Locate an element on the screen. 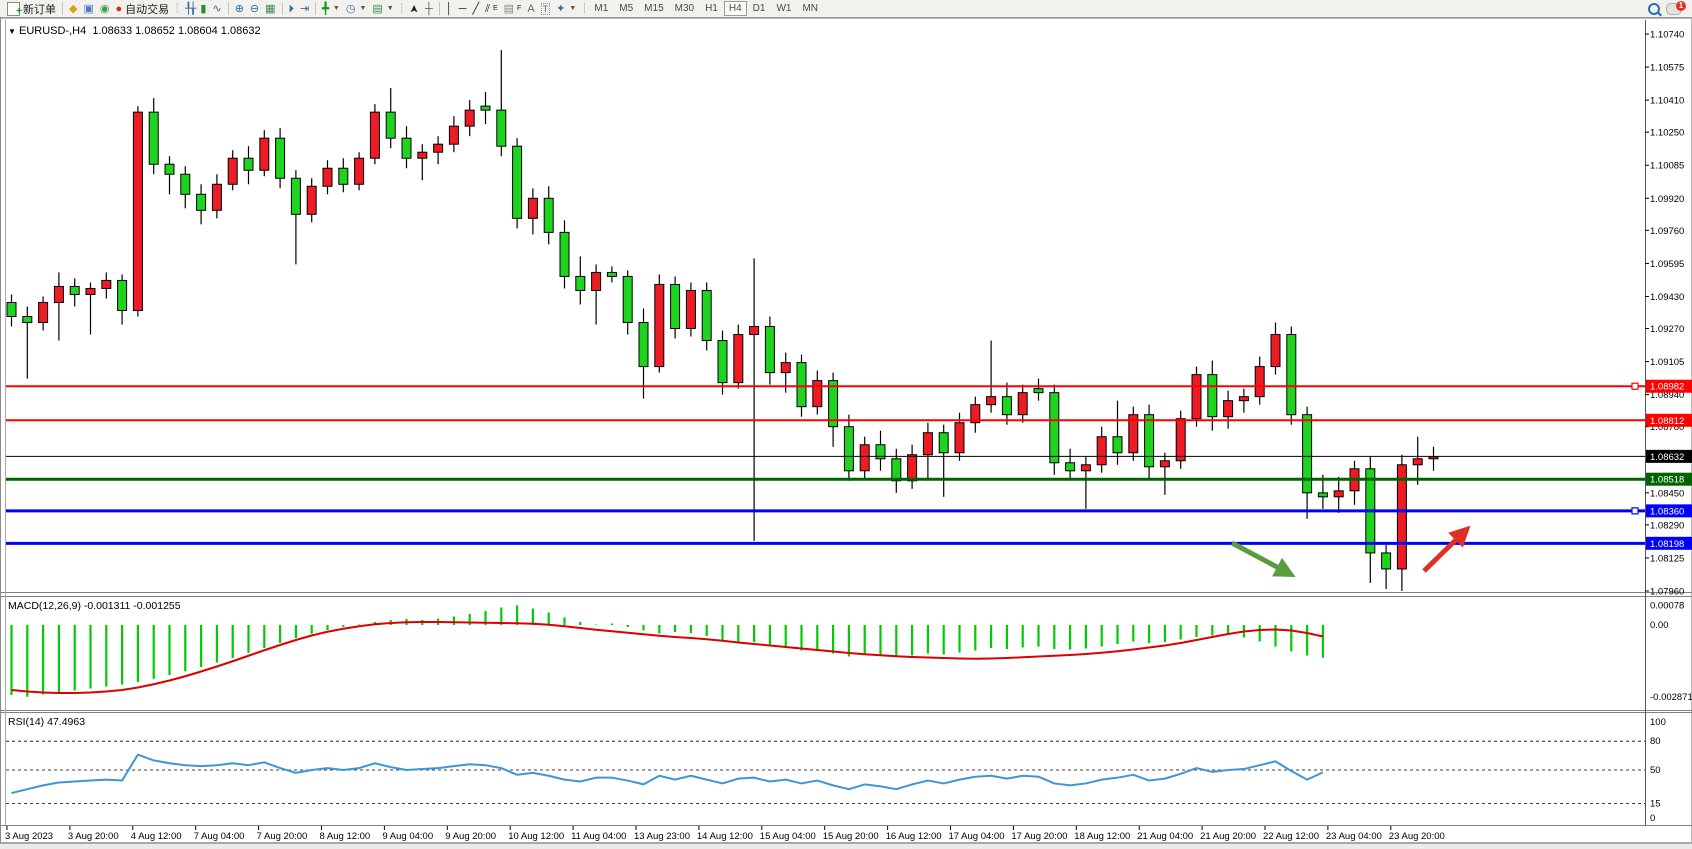 The width and height of the screenshot is (1692, 849). channel-tool-button: ⫽ E is located at coordinates (491, 9).